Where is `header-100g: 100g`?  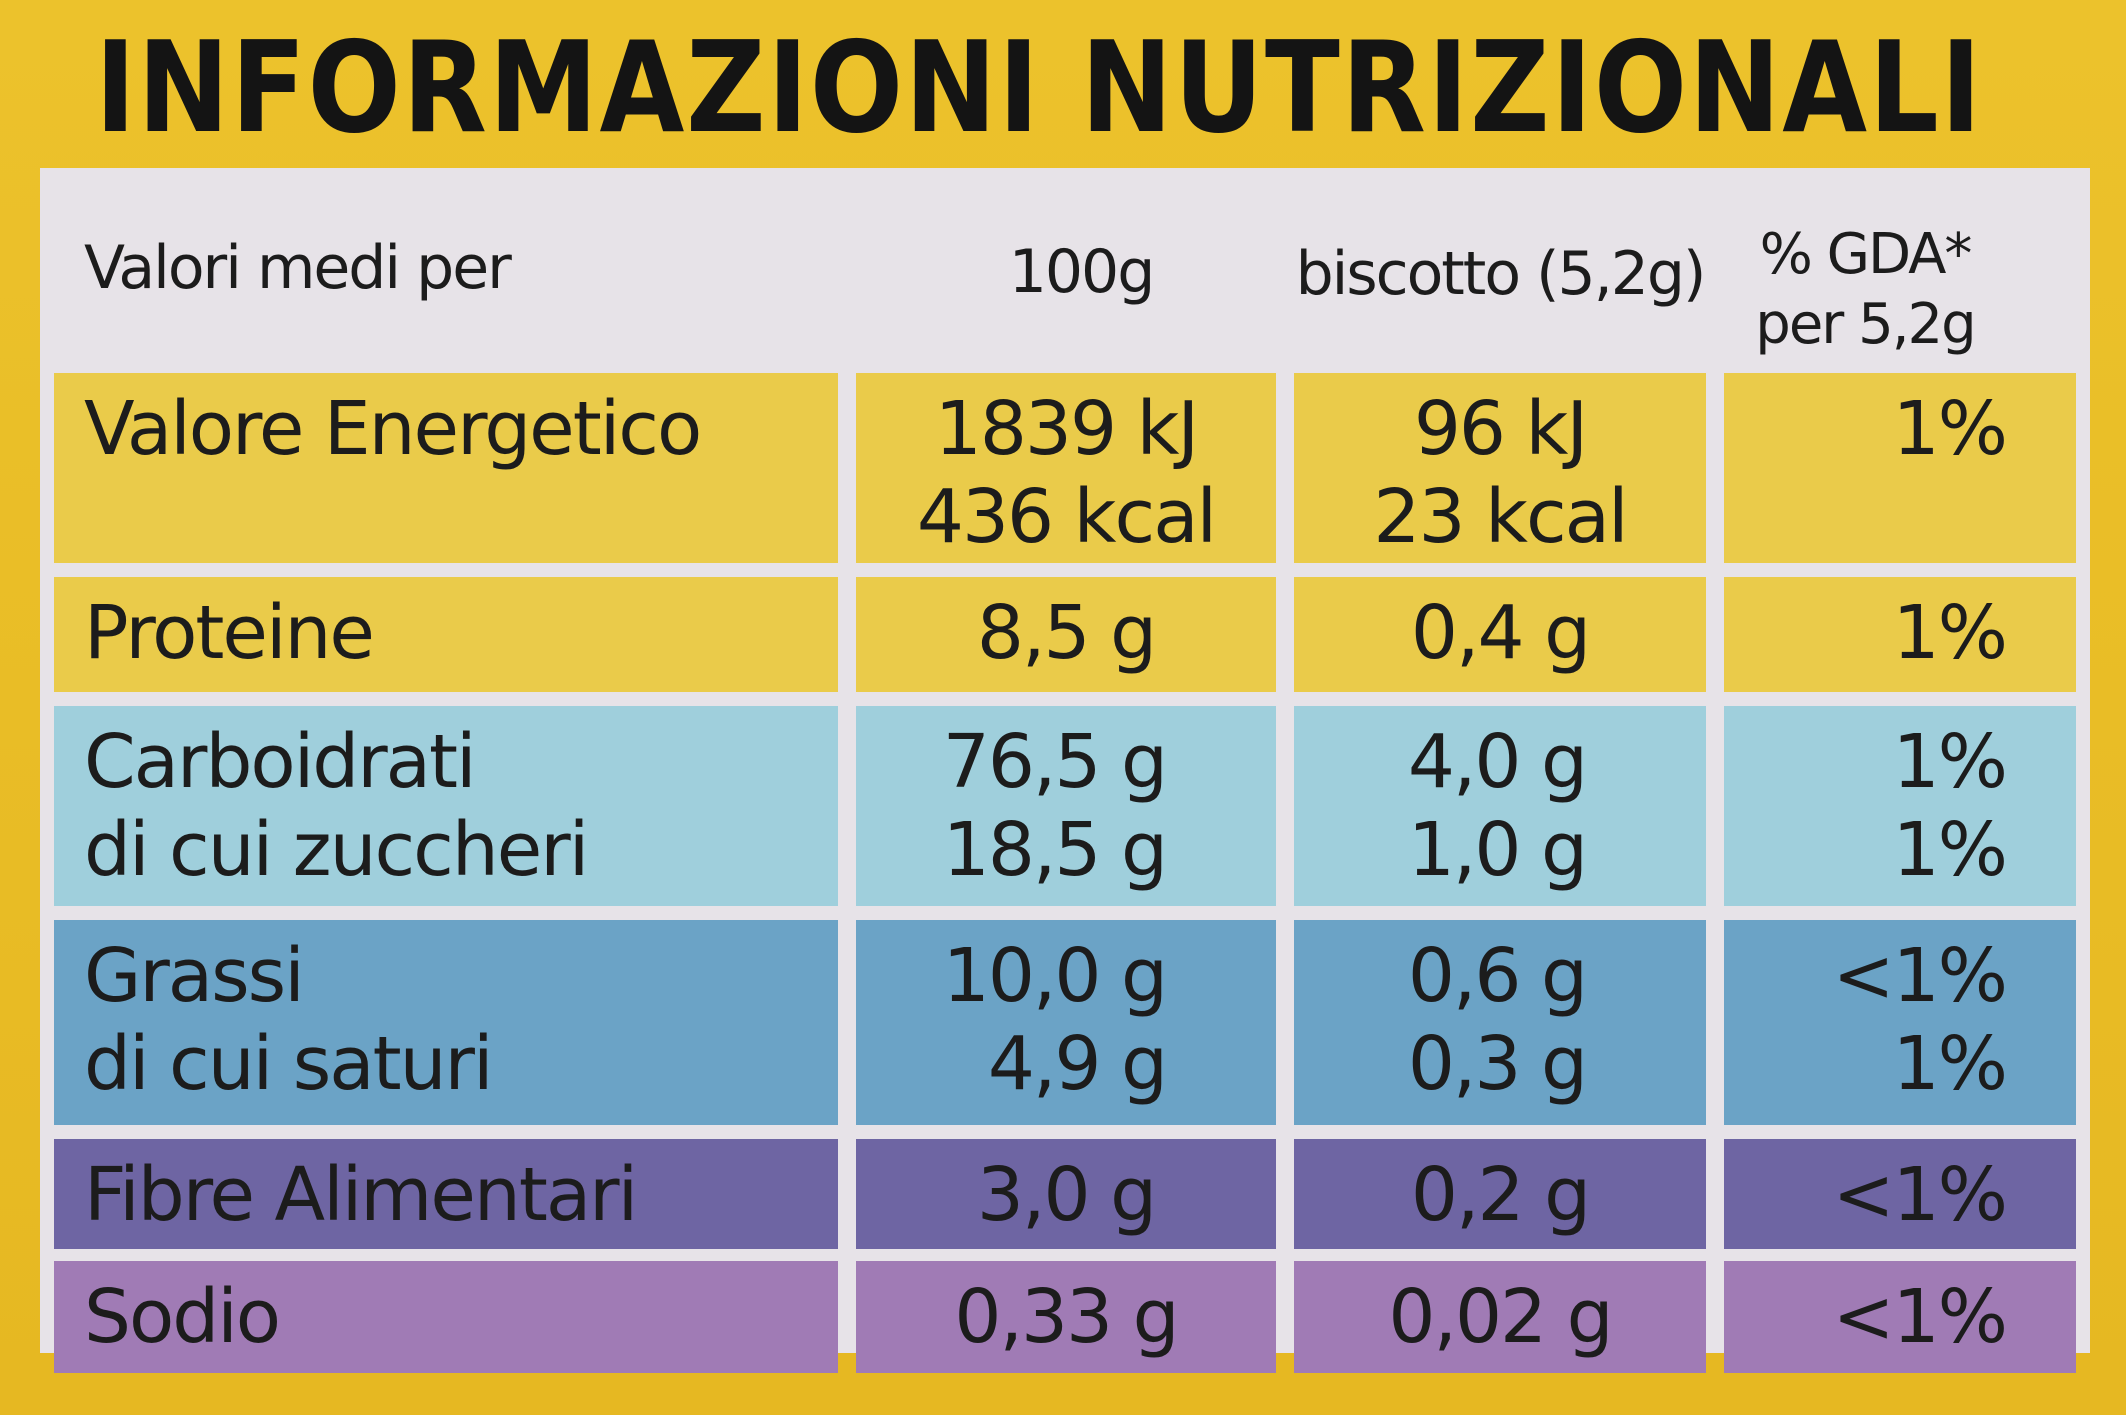
header-100g: 100g is located at coordinates (1082, 272).